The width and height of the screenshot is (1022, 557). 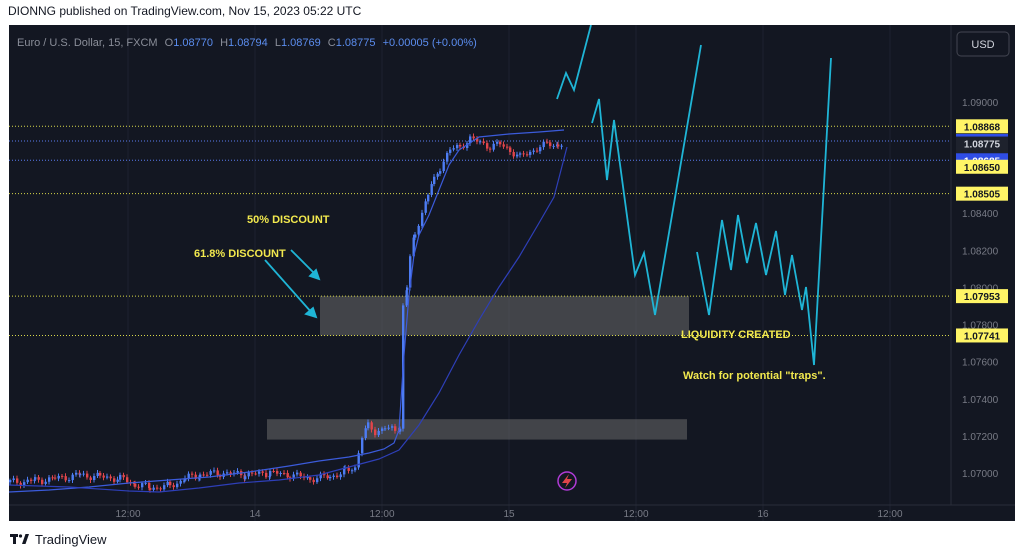 What do you see at coordinates (982, 195) in the screenshot?
I see `price-label-6: 1.08505` at bounding box center [982, 195].